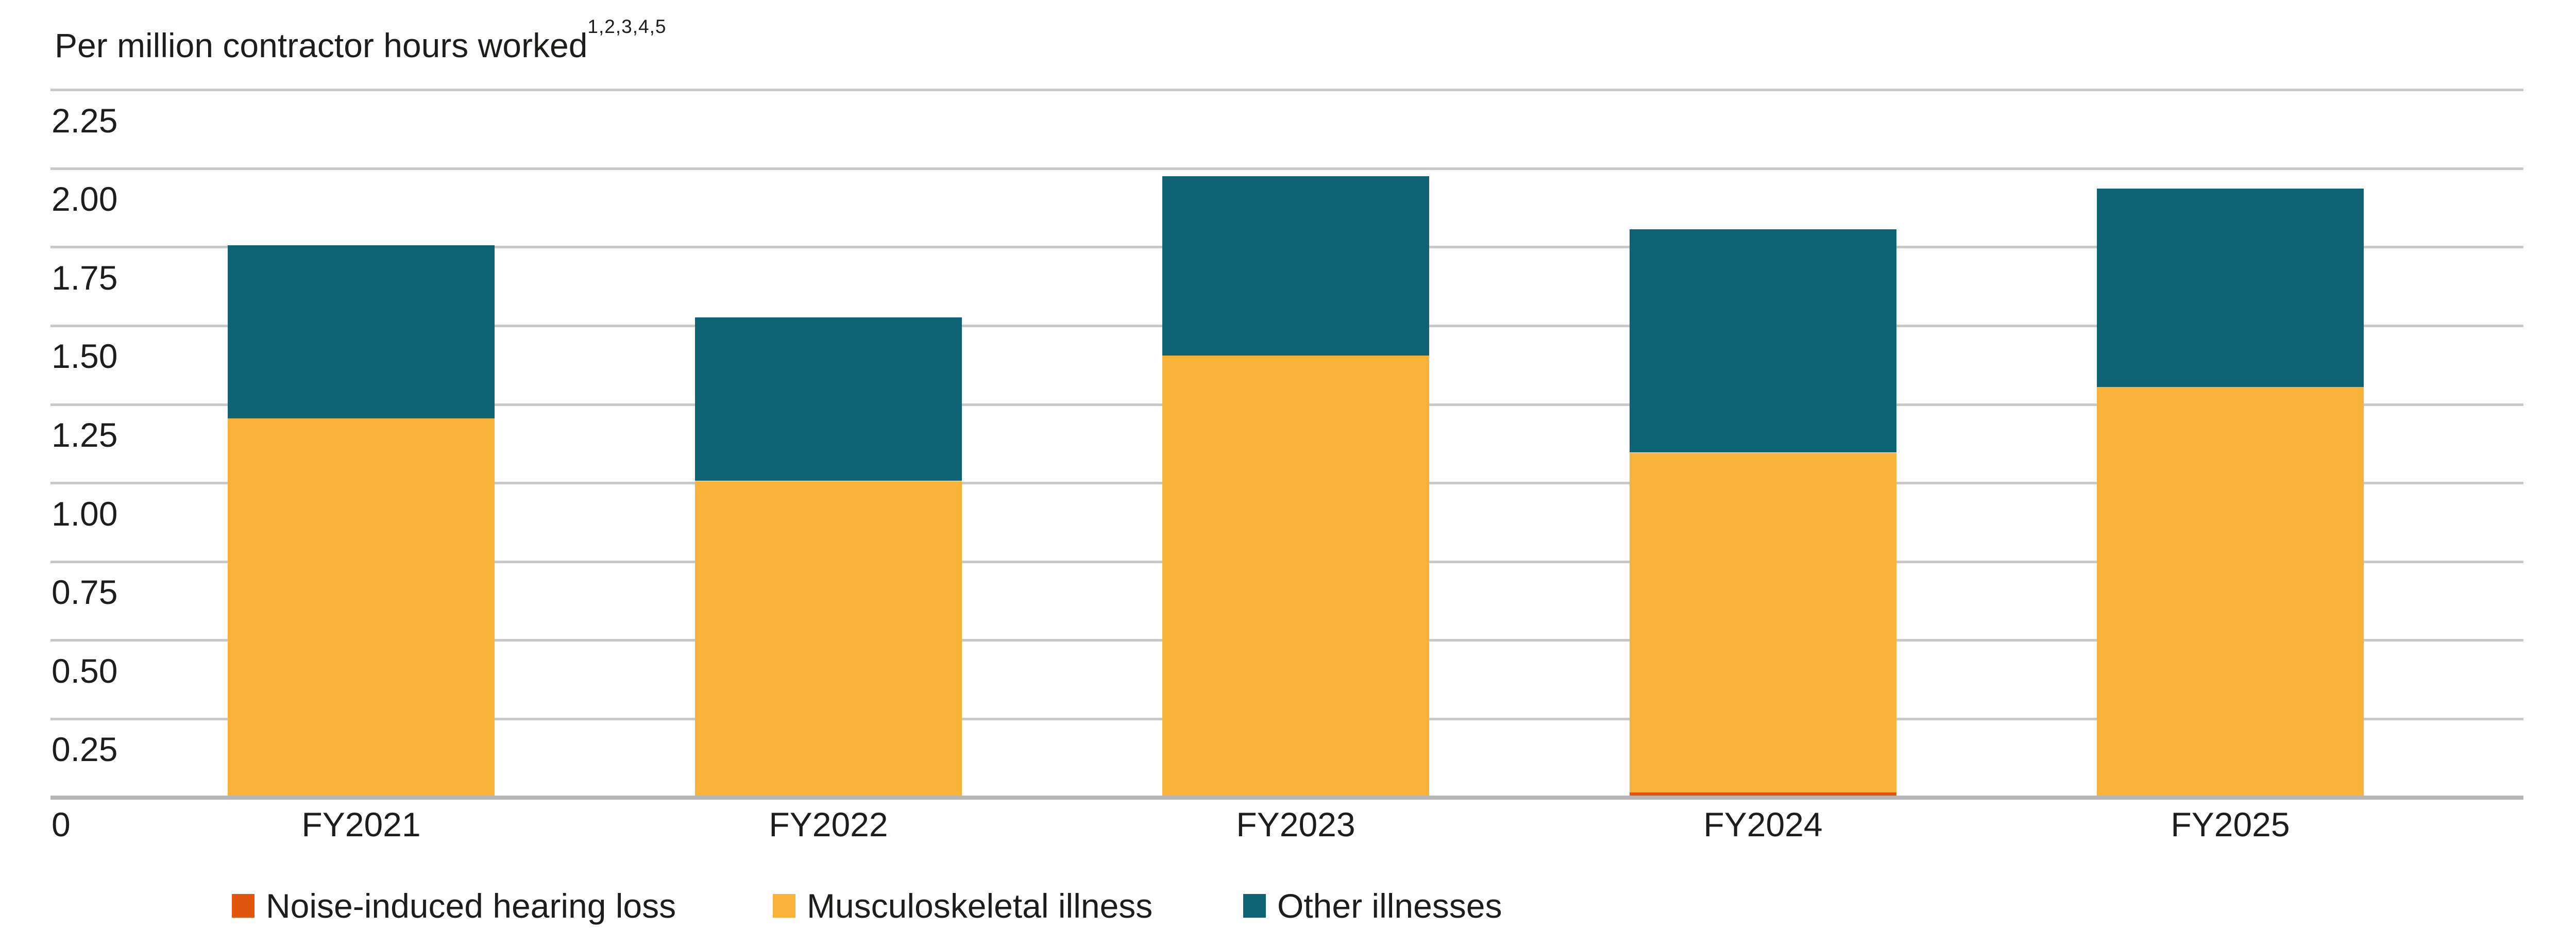  What do you see at coordinates (1763, 794) in the screenshot?
I see `bar-segment-noise-induced-hearing-loss-fy2024` at bounding box center [1763, 794].